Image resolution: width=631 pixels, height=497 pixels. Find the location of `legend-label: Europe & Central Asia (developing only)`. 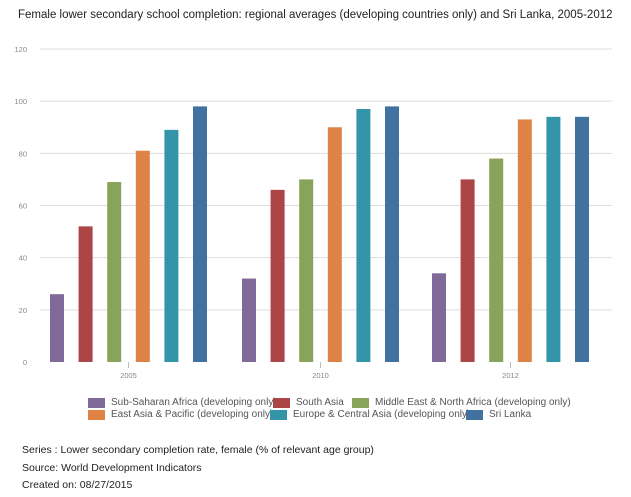

legend-label: Europe & Central Asia (developing only) is located at coordinates (382, 414).